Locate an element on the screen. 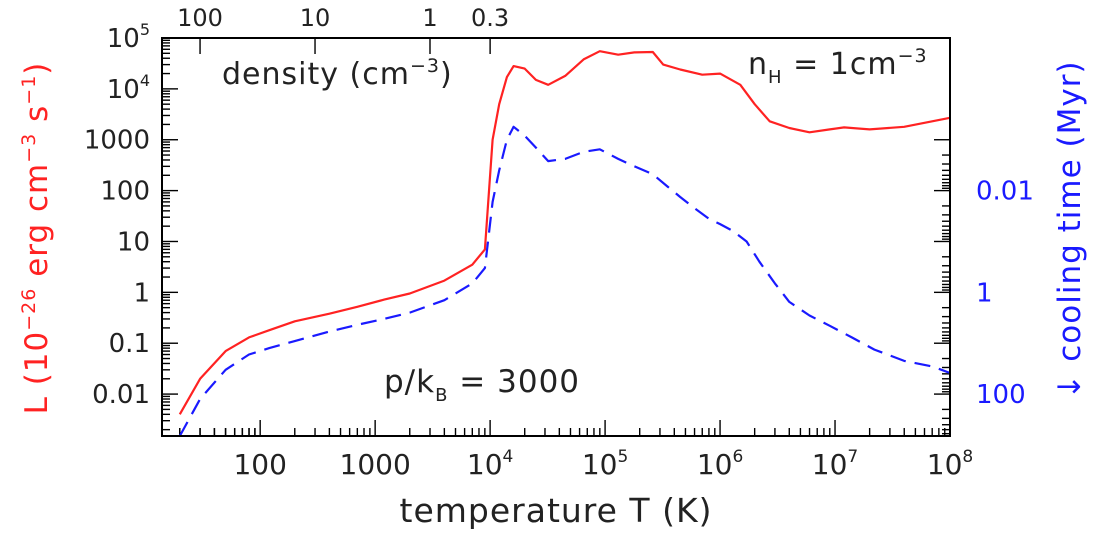 This screenshot has height=534, width=1093. x-tick-label: 10⁸ is located at coordinates (950, 464).